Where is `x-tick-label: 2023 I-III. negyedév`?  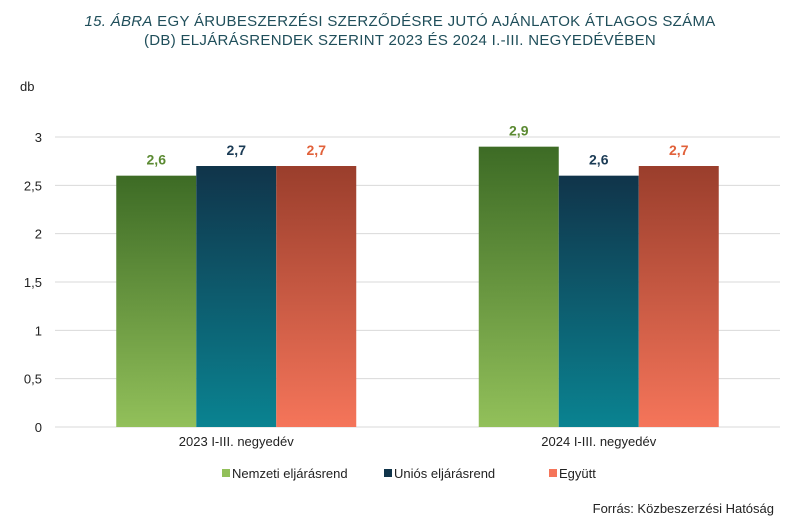
x-tick-label: 2023 I-III. negyedév is located at coordinates (236, 441).